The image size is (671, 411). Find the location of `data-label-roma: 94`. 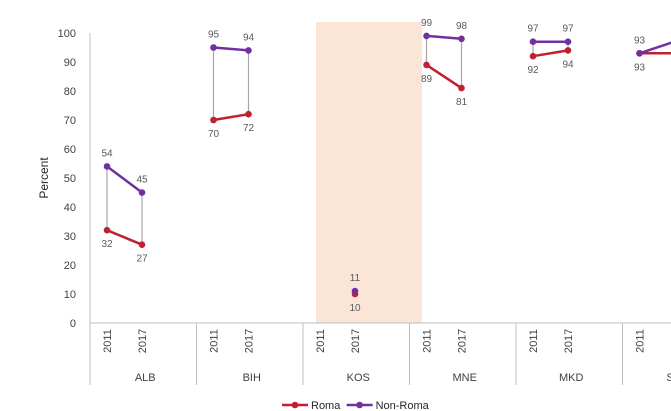

data-label-roma: 94 is located at coordinates (568, 64).